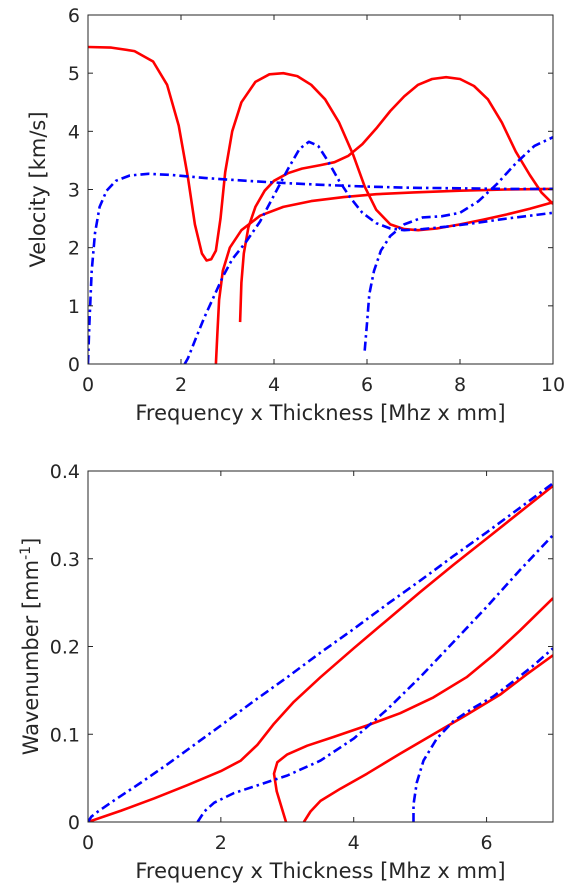  I want to click on chart0-ytick-label: 5, so click(74, 74).